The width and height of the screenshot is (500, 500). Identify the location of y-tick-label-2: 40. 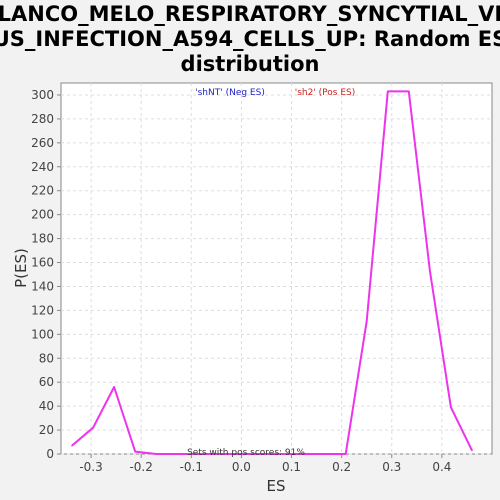
(46, 406).